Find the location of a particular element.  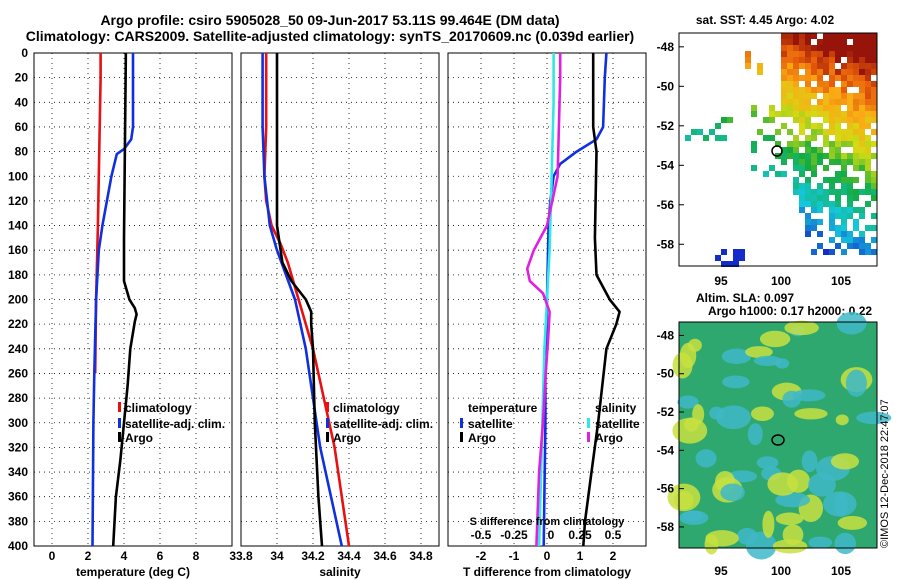

salinity-series-argo is located at coordinates (299, 299).